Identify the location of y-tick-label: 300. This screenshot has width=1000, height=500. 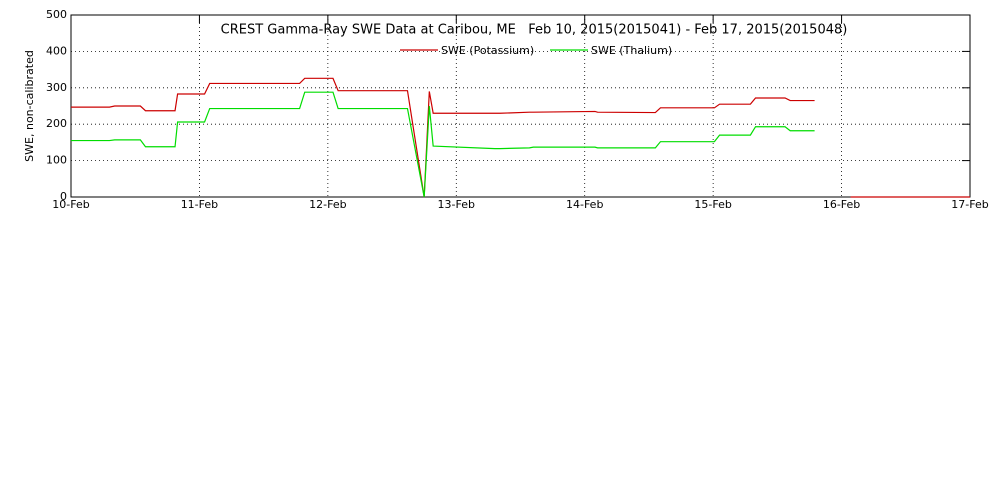
(56, 87).